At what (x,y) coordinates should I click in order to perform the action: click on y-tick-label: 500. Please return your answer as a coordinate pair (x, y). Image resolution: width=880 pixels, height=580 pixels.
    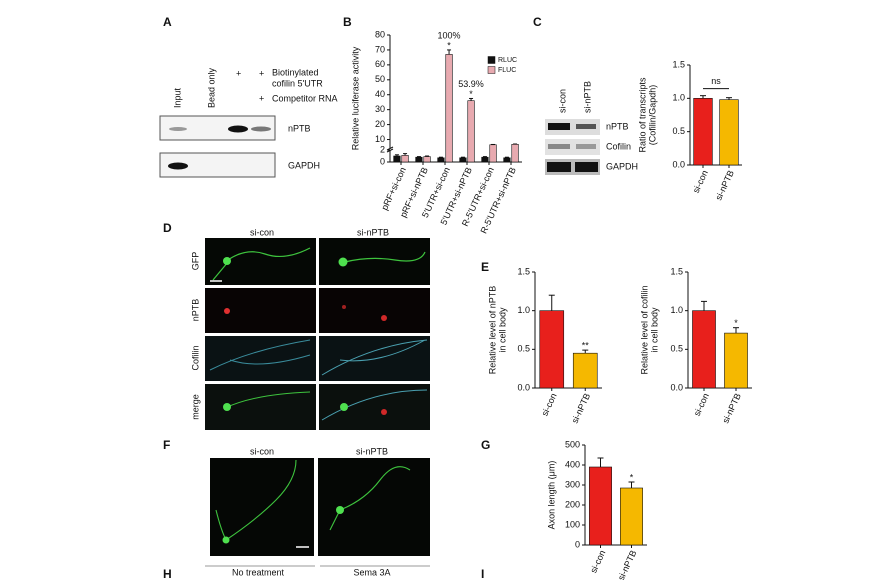
    Looking at the image, I should click on (572, 444).